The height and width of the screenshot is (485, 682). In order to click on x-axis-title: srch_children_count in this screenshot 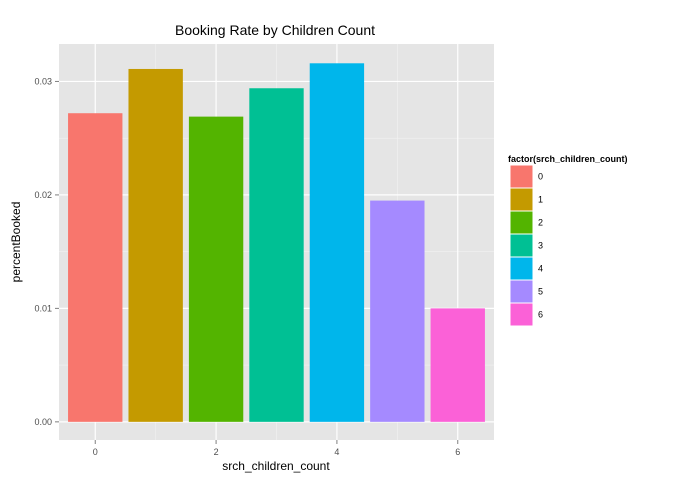, I will do `click(276, 466)`.